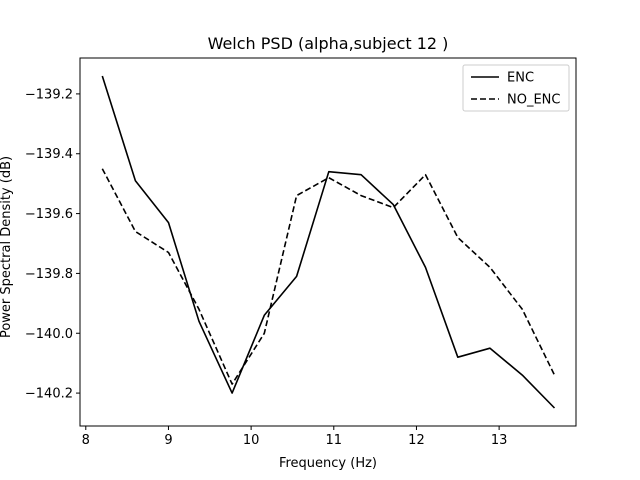  I want to click on x-tick-label: 10, so click(251, 440).